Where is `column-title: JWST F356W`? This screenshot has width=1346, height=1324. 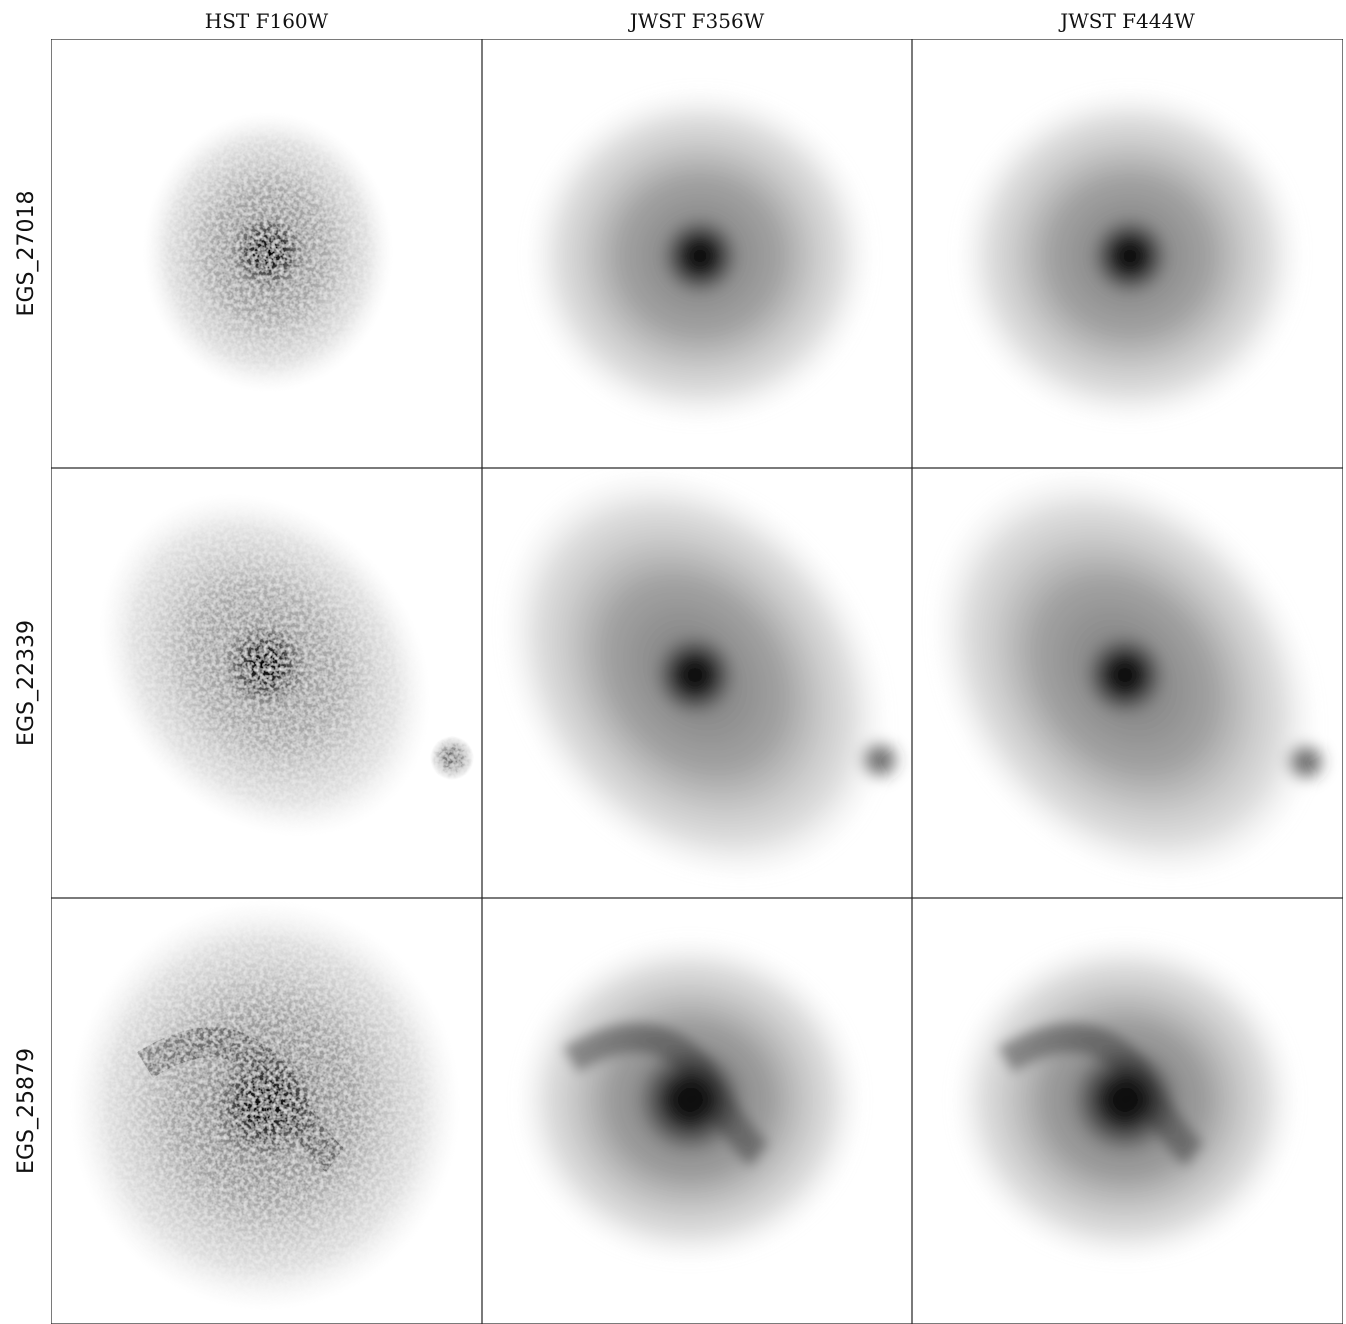
column-title: JWST F356W is located at coordinates (696, 21).